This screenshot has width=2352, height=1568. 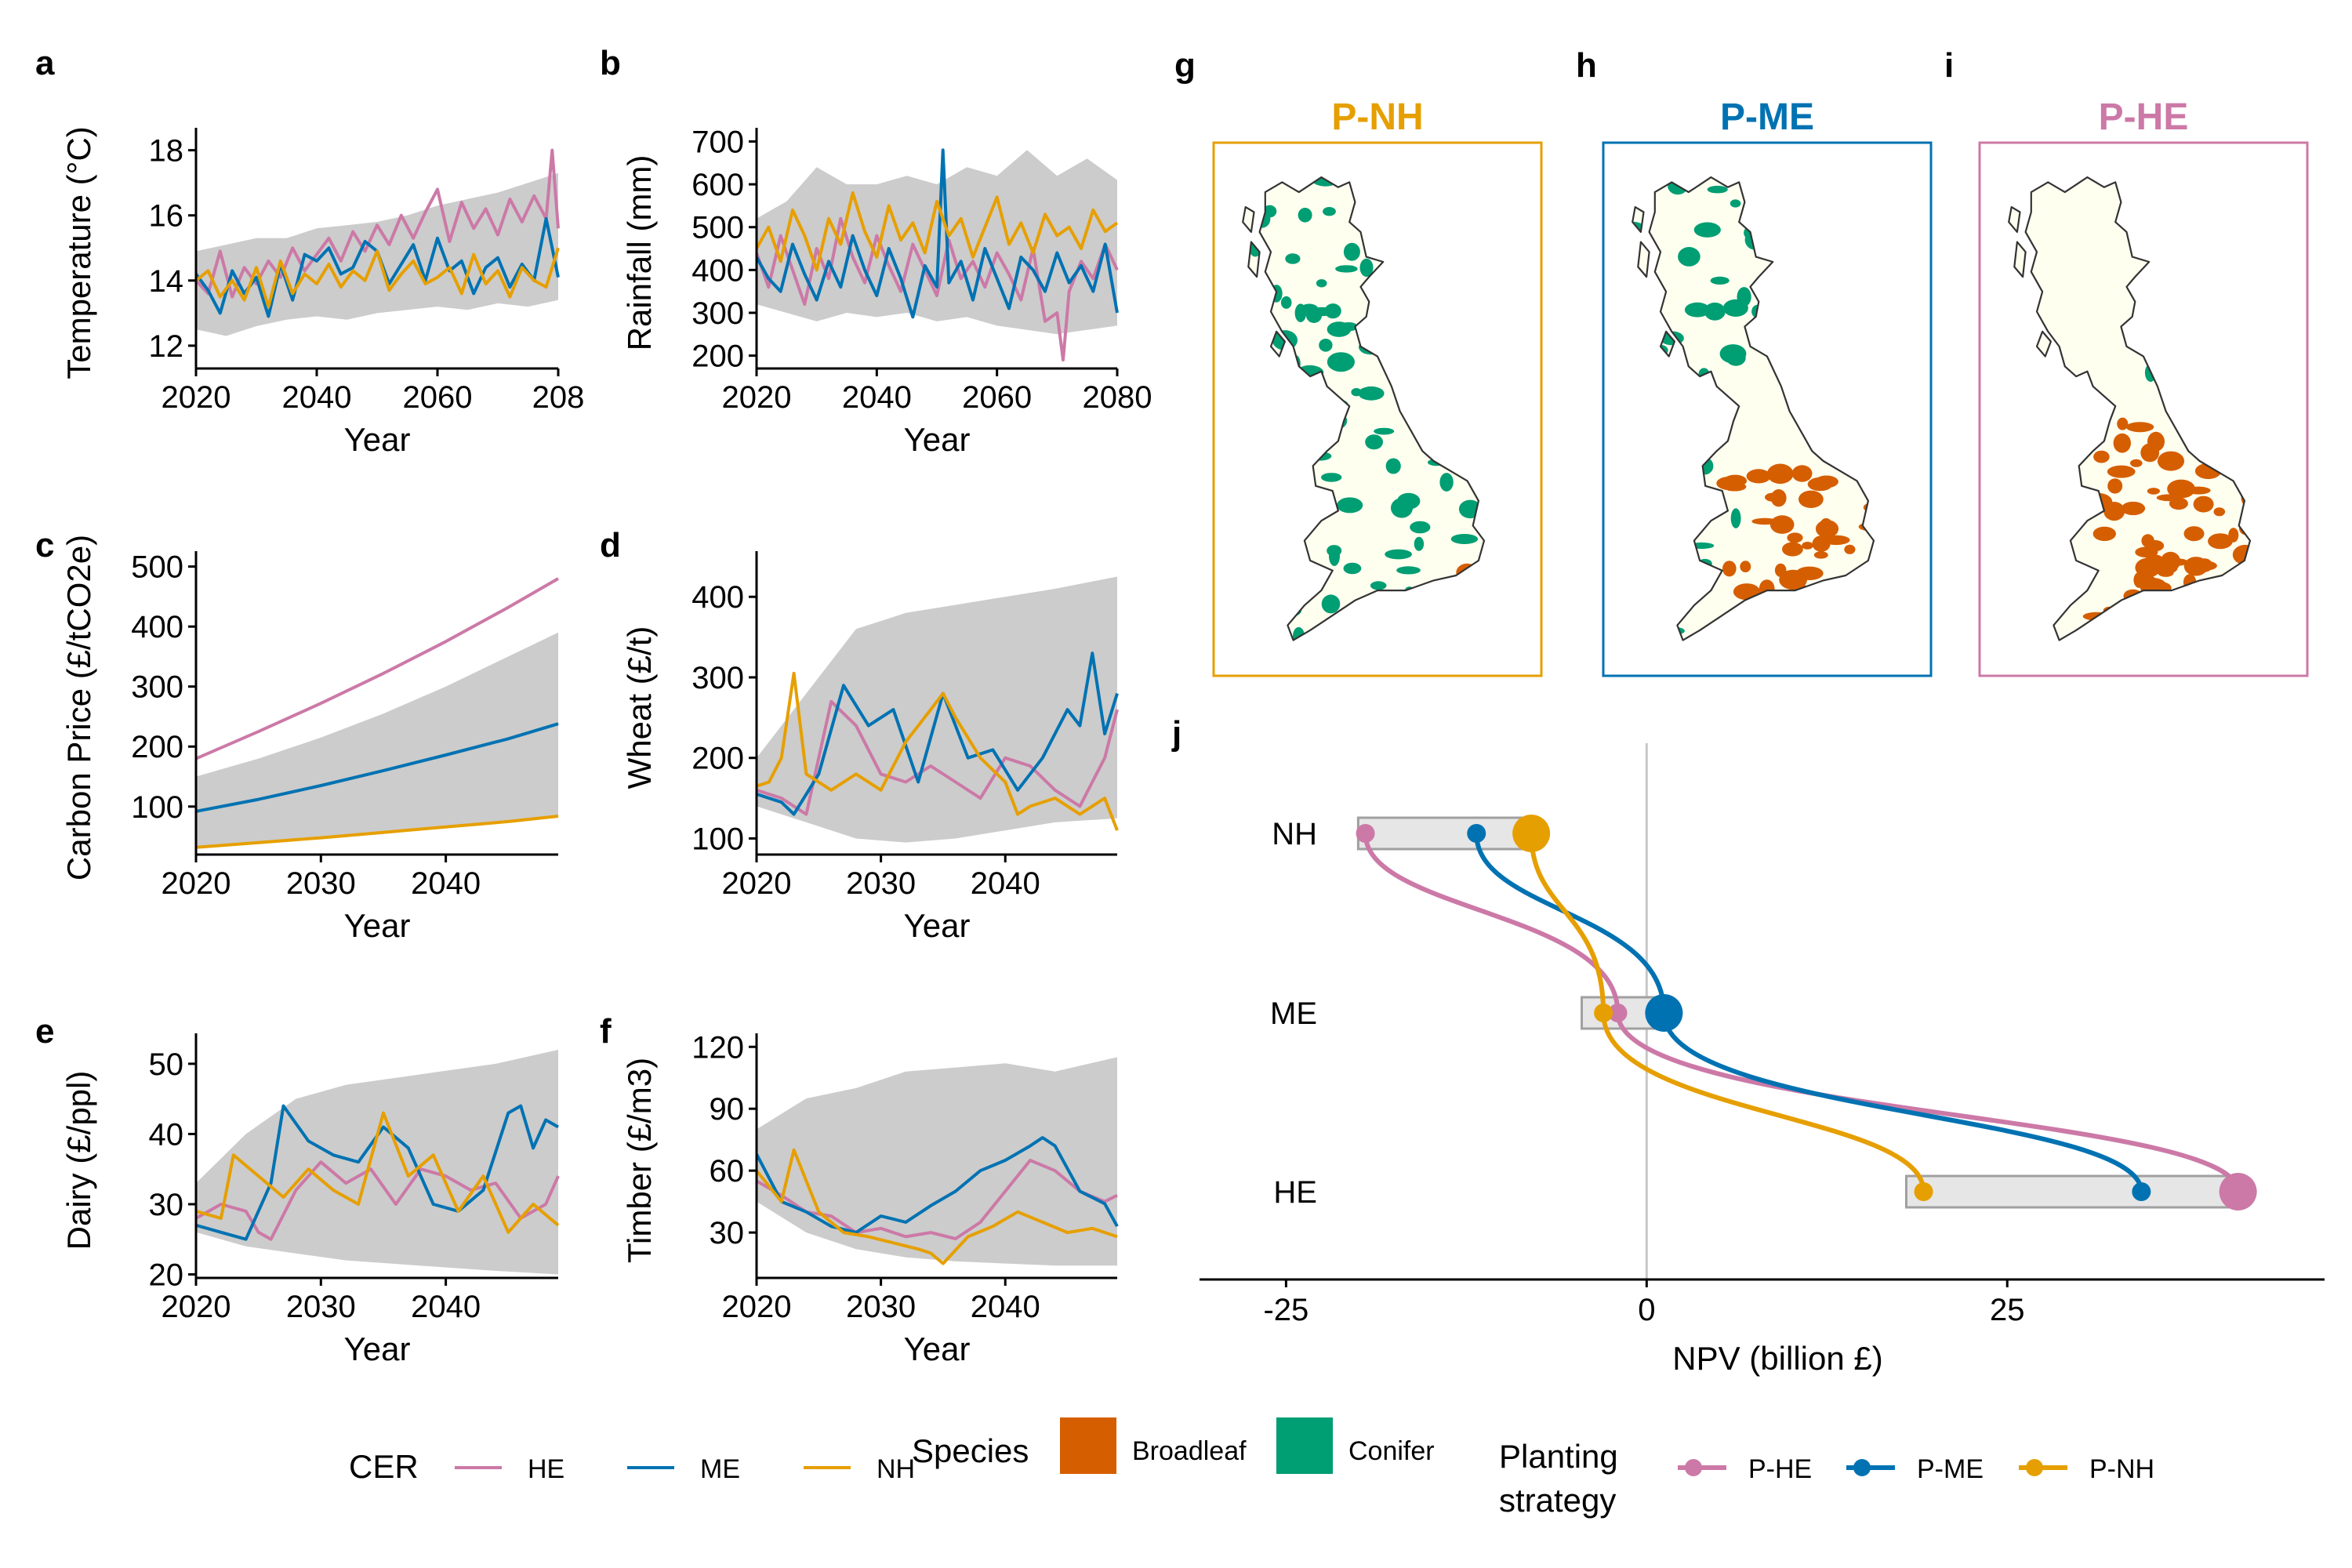 What do you see at coordinates (717, 228) in the screenshot?
I see `y-tick-label: 500` at bounding box center [717, 228].